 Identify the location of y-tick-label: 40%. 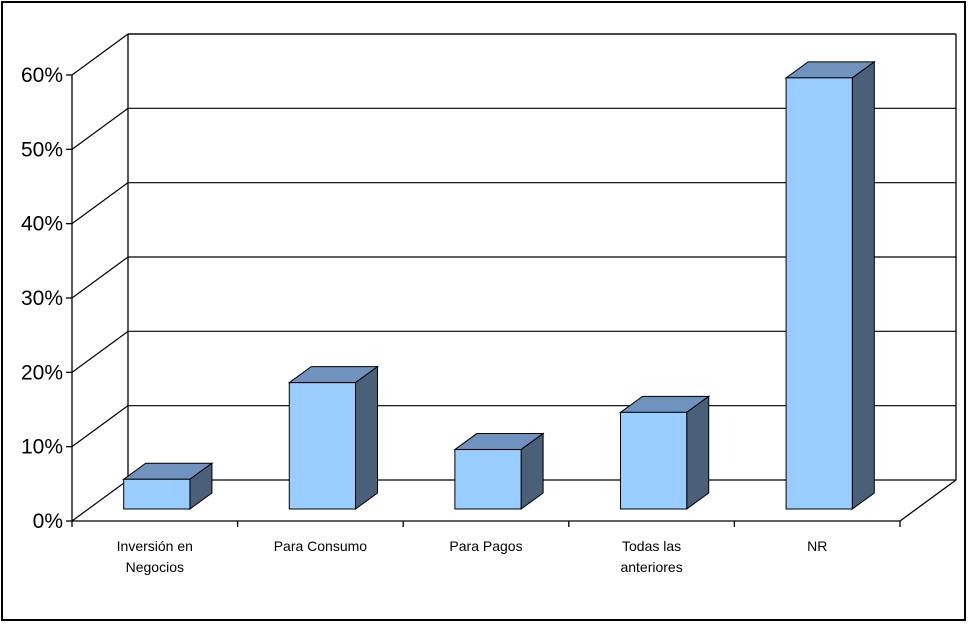
(42, 224).